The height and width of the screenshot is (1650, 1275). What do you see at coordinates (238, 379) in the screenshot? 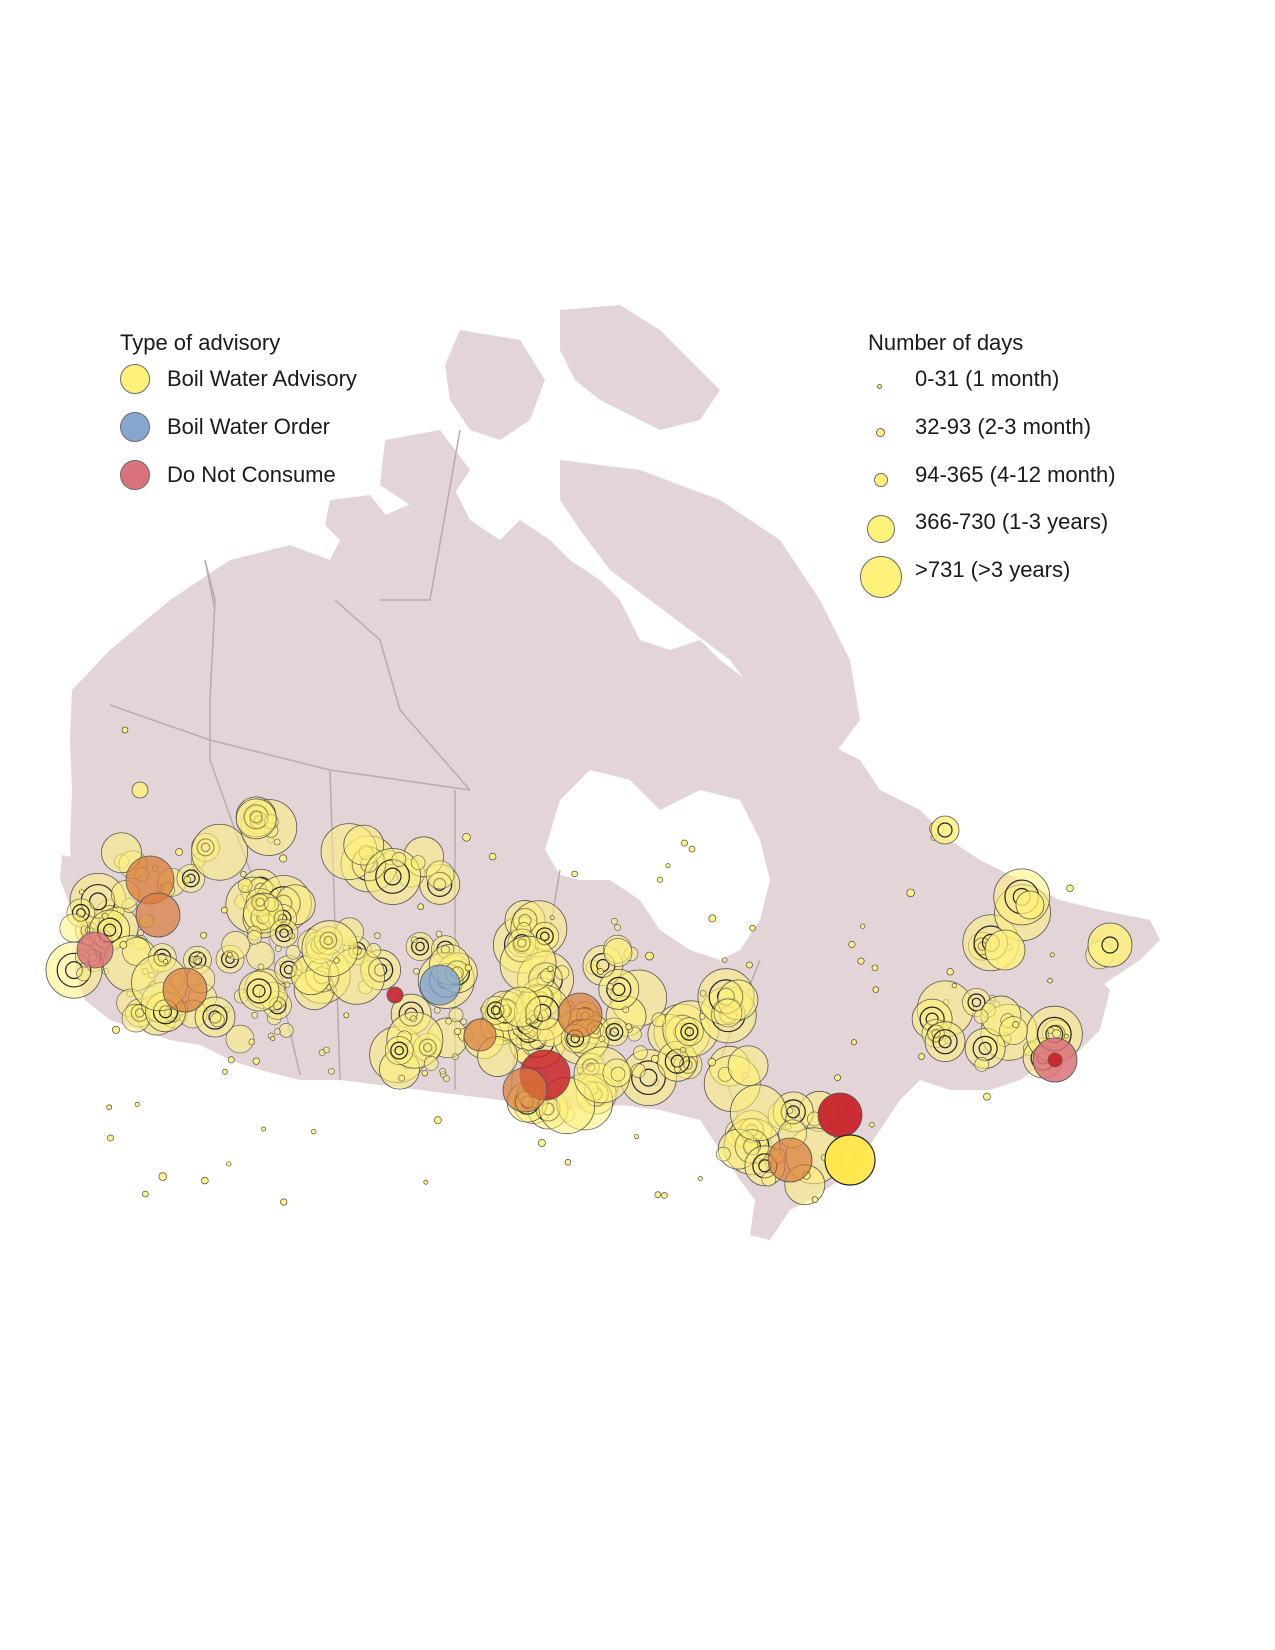
I see `legend-type-item-boil-water-advisory: Boil Water Advisory` at bounding box center [238, 379].